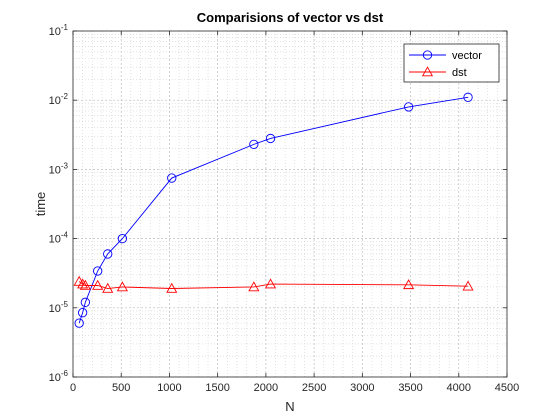 This screenshot has height=420, width=560. What do you see at coordinates (445, 64) in the screenshot?
I see `legend-items: vector dst` at bounding box center [445, 64].